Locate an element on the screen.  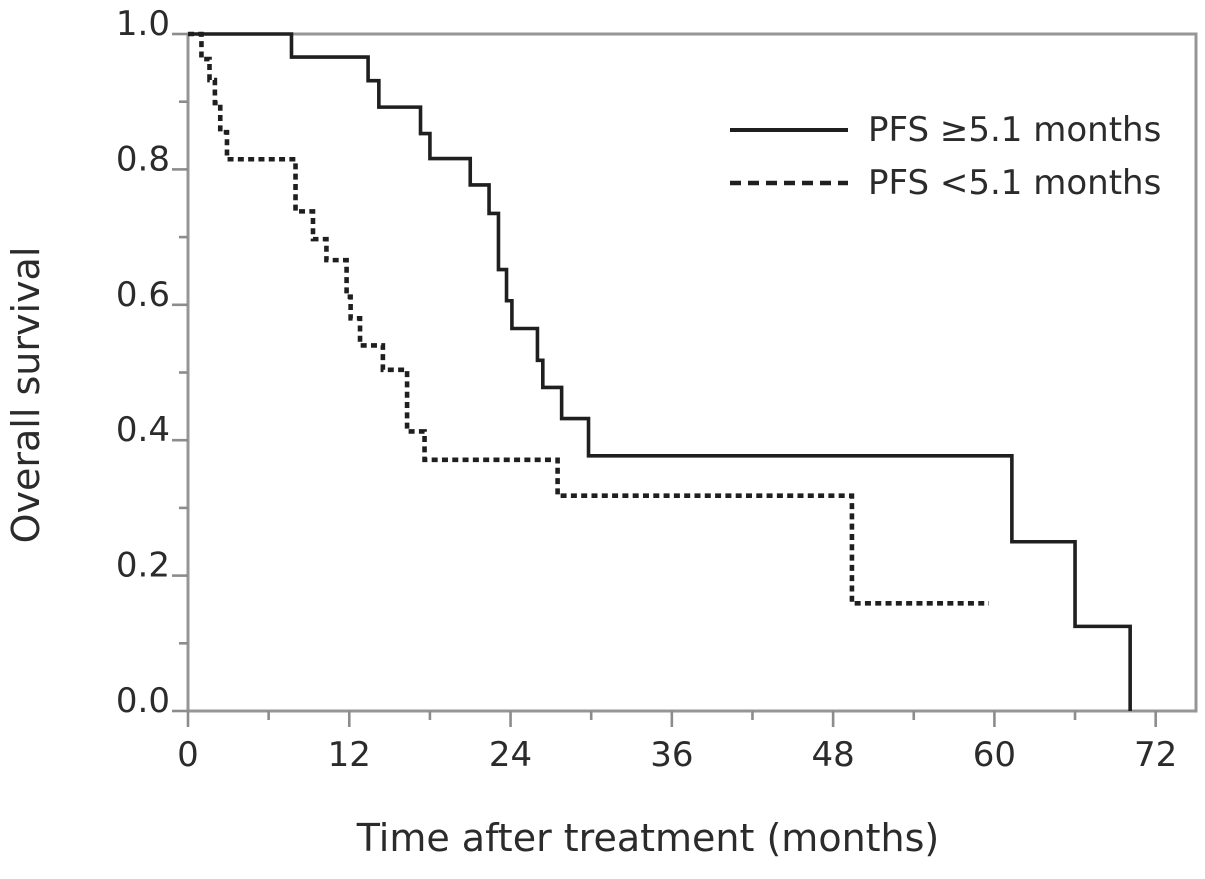
y-tick-label: 0.4 is located at coordinates (143, 430).